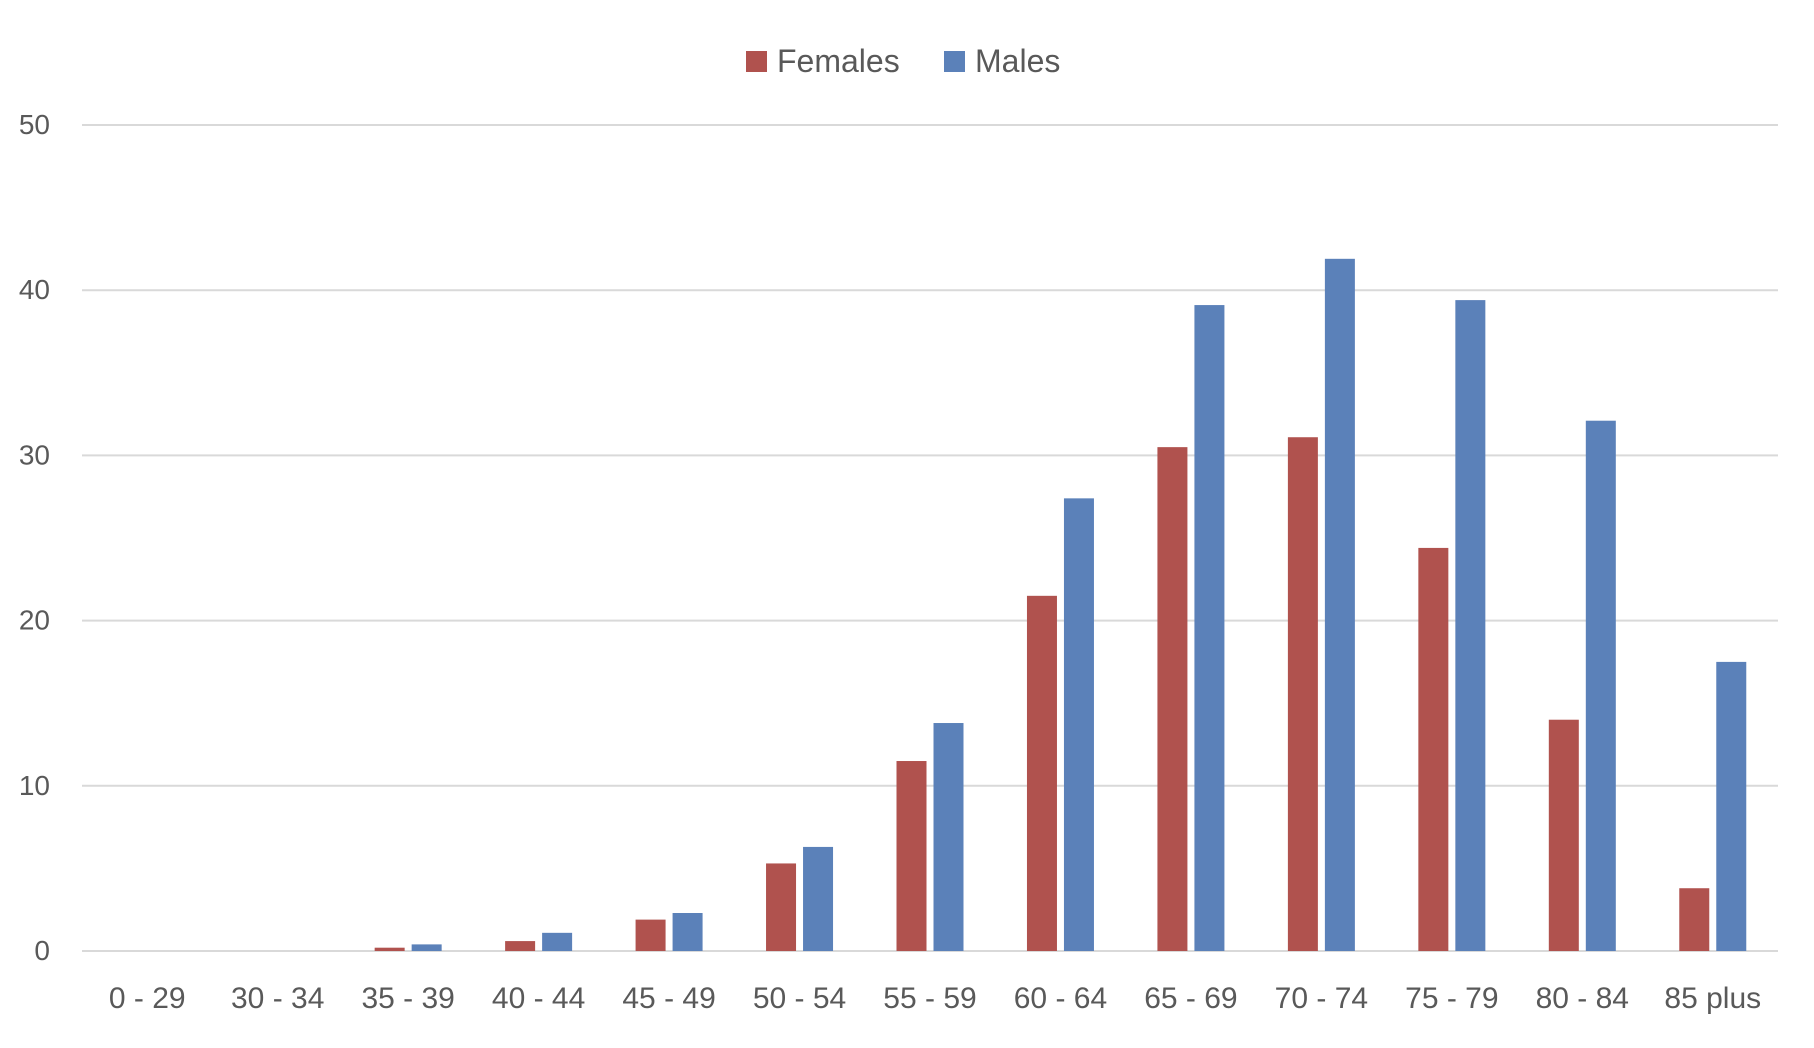 This screenshot has height=1048, width=1814. I want to click on y-tick-label: 40, so click(34, 289).